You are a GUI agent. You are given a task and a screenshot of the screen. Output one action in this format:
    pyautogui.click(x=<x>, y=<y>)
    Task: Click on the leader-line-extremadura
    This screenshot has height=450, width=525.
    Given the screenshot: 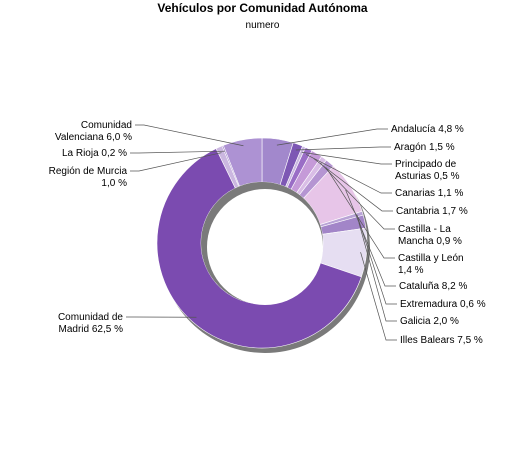 What is the action you would take?
    pyautogui.click(x=376, y=259)
    